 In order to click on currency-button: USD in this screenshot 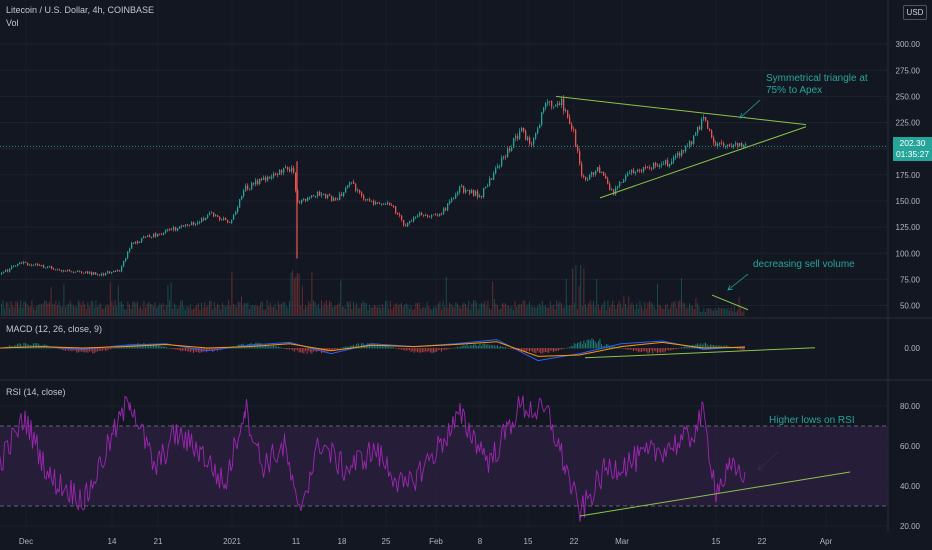, I will do `click(915, 12)`.